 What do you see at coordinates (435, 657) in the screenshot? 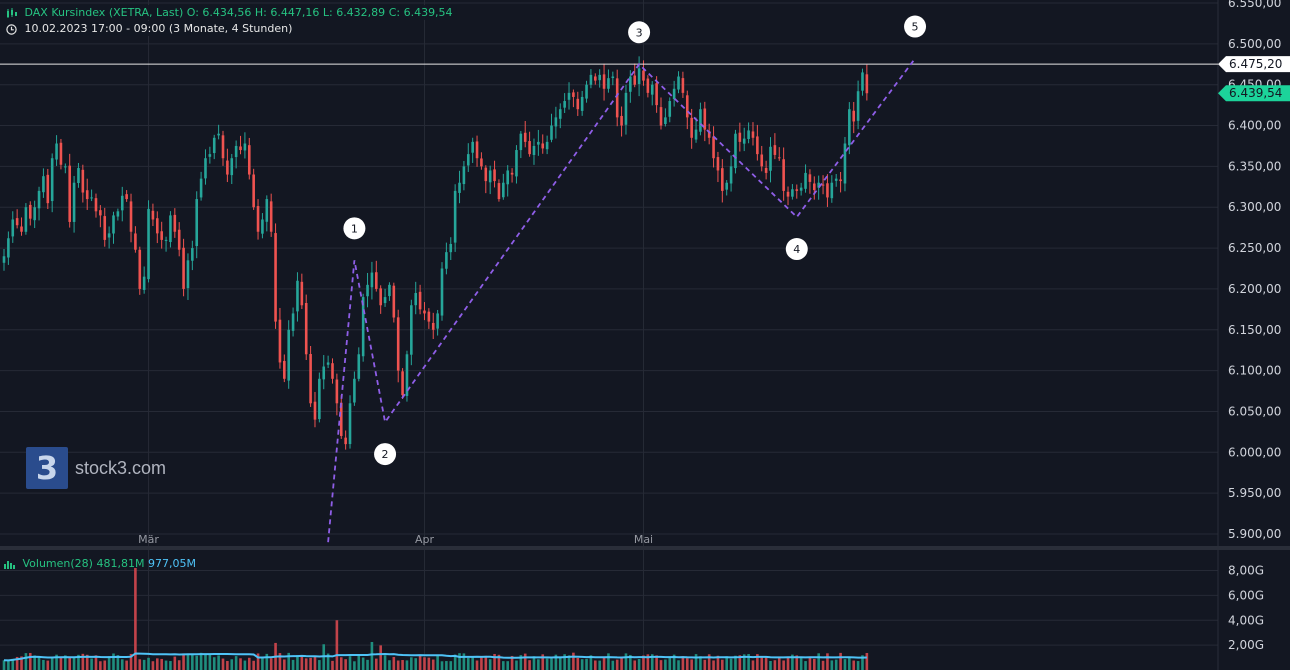
I see `volume-average-line` at bounding box center [435, 657].